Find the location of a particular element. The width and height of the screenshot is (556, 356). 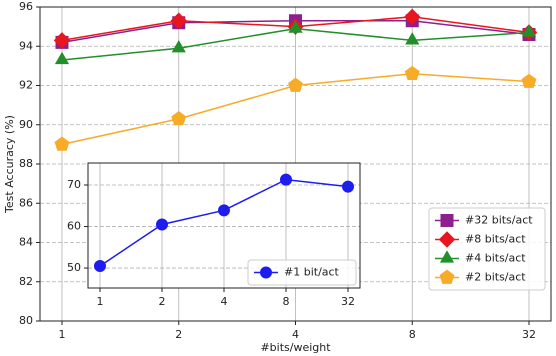

y-tick-label: 82 is located at coordinates (26, 281).